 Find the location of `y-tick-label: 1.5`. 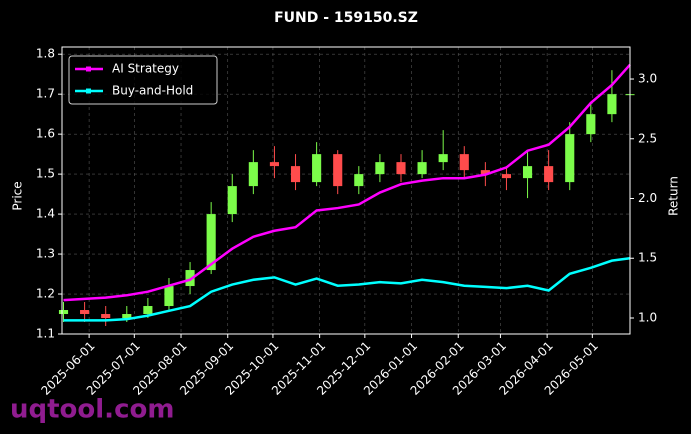

y-tick-label: 1.5 is located at coordinates (45, 174).